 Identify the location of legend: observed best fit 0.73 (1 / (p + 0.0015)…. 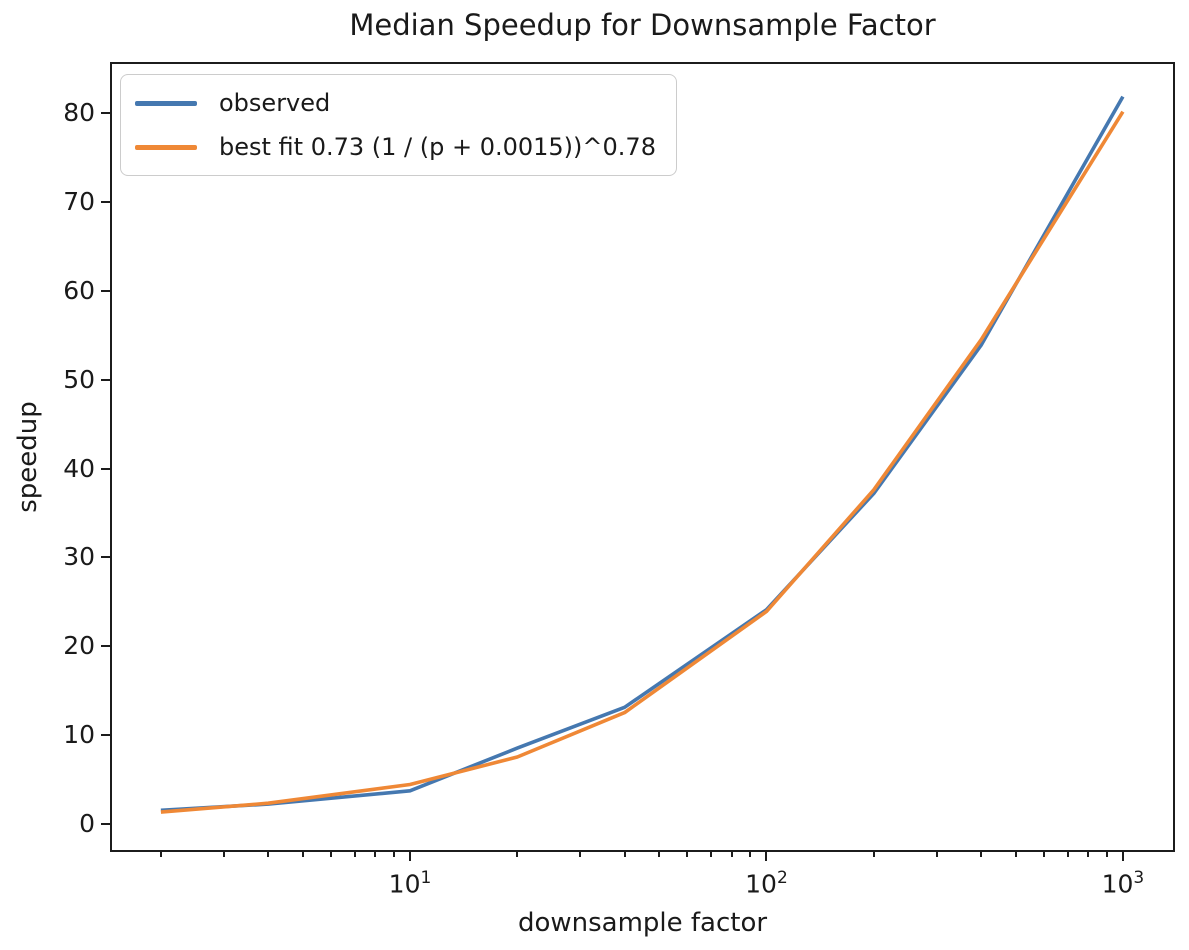
(398, 125).